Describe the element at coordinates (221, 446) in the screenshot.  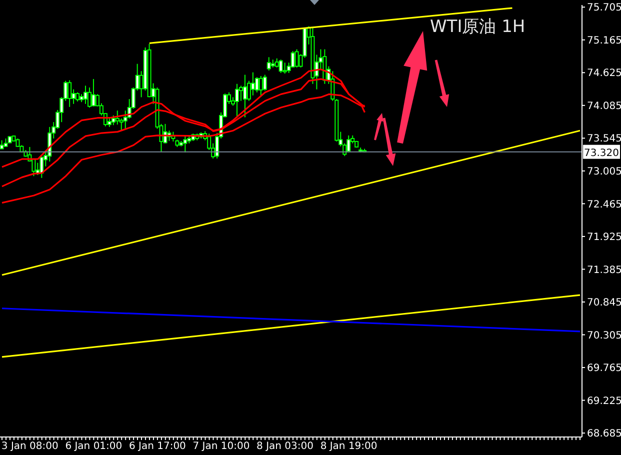
I see `x-tick-label: 7 Jan 10:00` at that location.